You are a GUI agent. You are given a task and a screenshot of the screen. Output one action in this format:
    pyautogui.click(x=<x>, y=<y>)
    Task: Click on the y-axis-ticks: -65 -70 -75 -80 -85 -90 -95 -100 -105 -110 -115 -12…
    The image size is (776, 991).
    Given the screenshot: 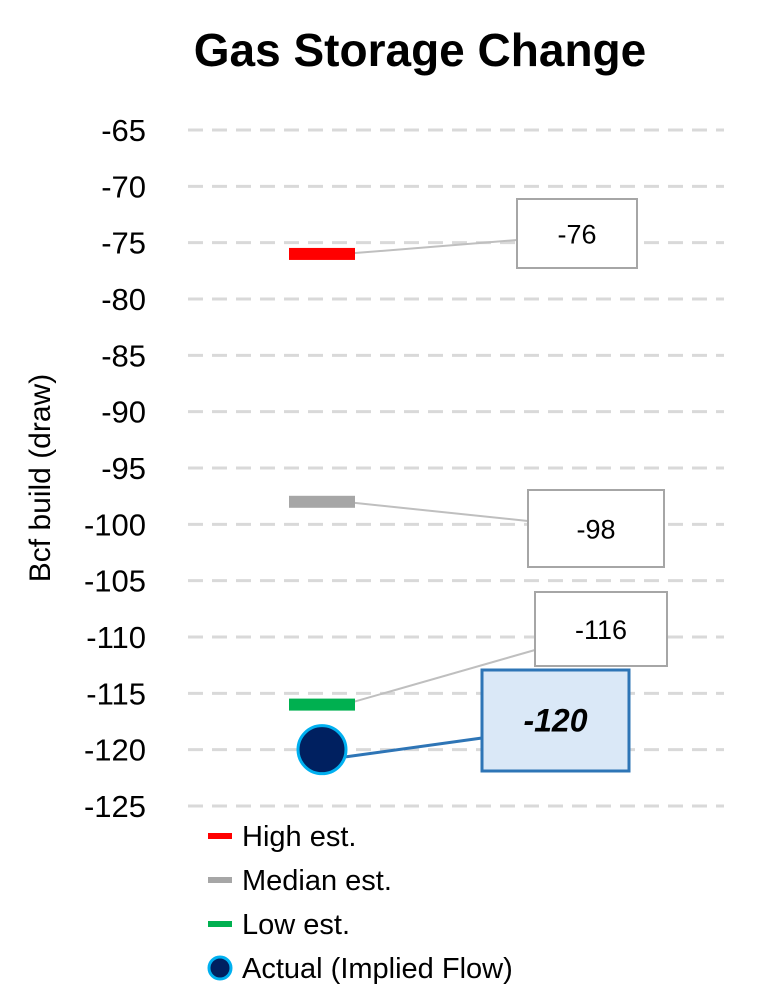 What is the action you would take?
    pyautogui.click(x=115, y=468)
    